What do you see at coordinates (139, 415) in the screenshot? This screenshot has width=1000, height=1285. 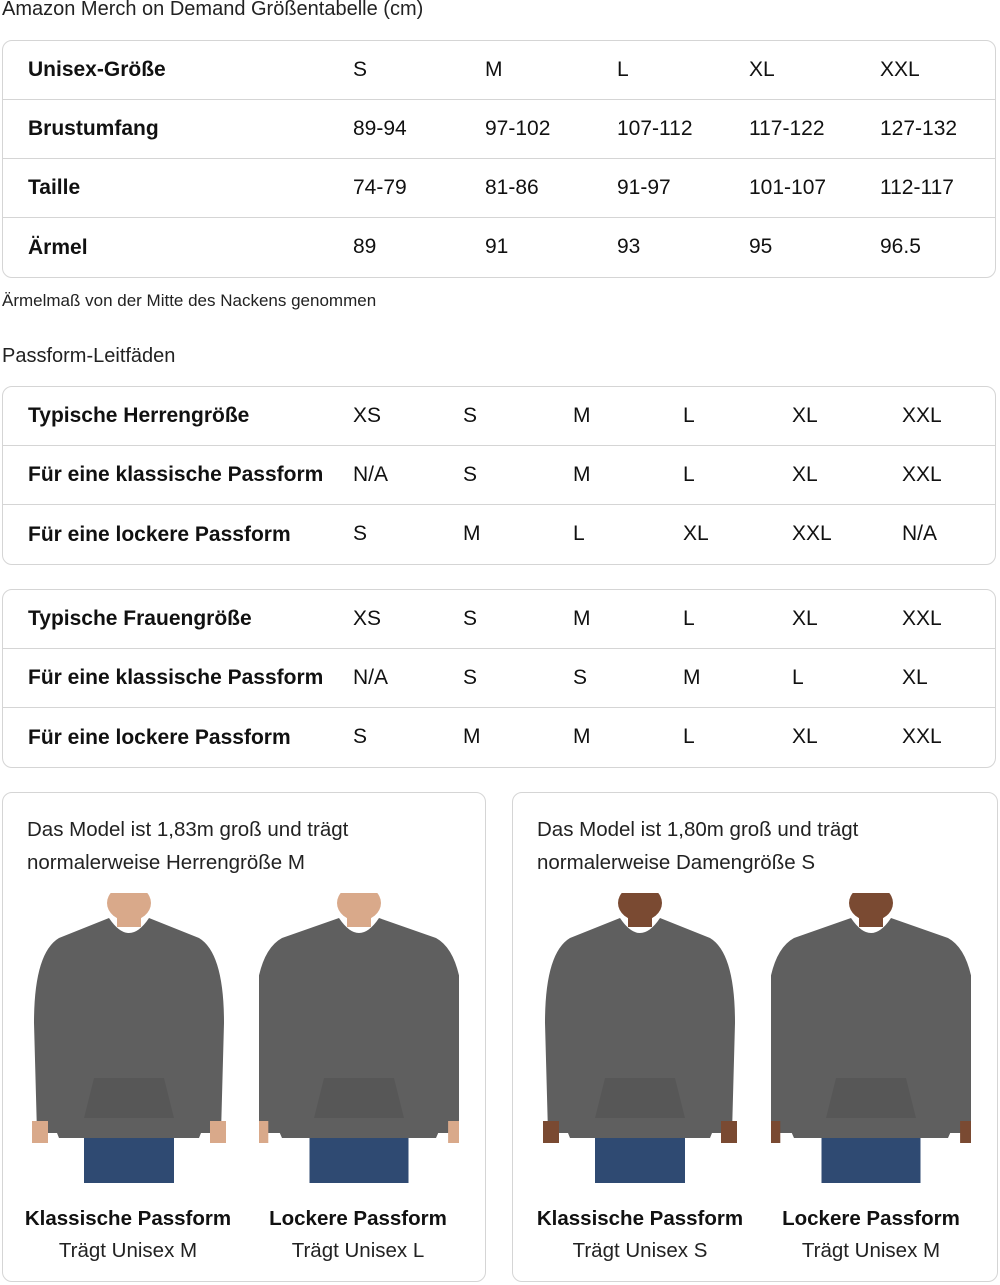 I see `row-header: Typische Herrengröße` at bounding box center [139, 415].